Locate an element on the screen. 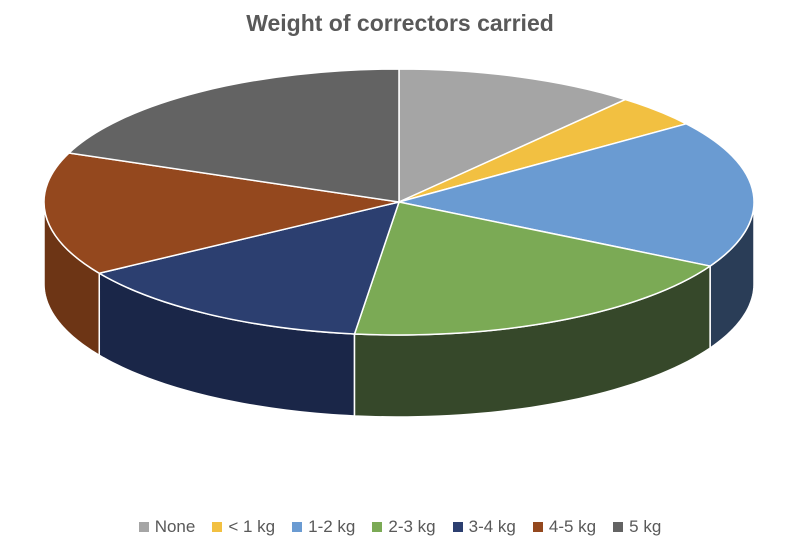  legend-swatch-1-2kg is located at coordinates (297, 527).